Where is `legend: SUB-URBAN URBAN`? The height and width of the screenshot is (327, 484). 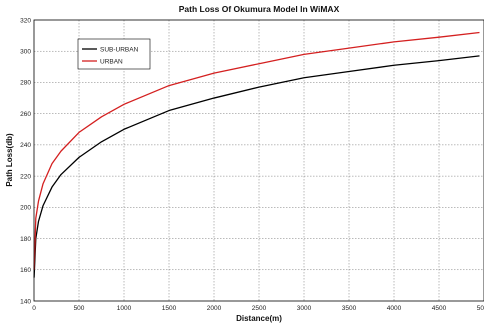
legend: SUB-URBAN URBAN is located at coordinates (114, 54).